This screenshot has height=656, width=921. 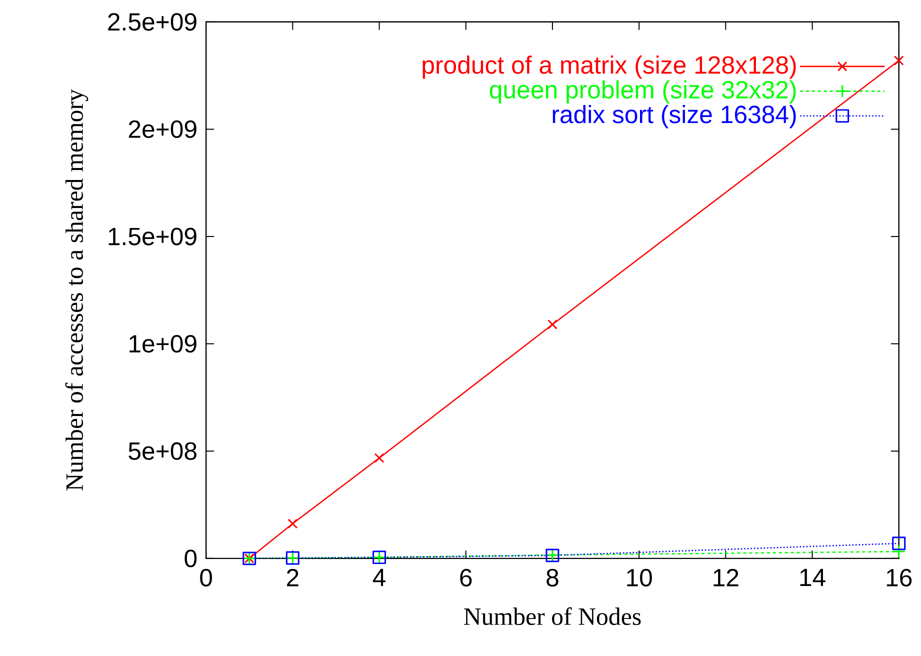 What do you see at coordinates (206, 577) in the screenshot?
I see `x-tick-label: 0` at bounding box center [206, 577].